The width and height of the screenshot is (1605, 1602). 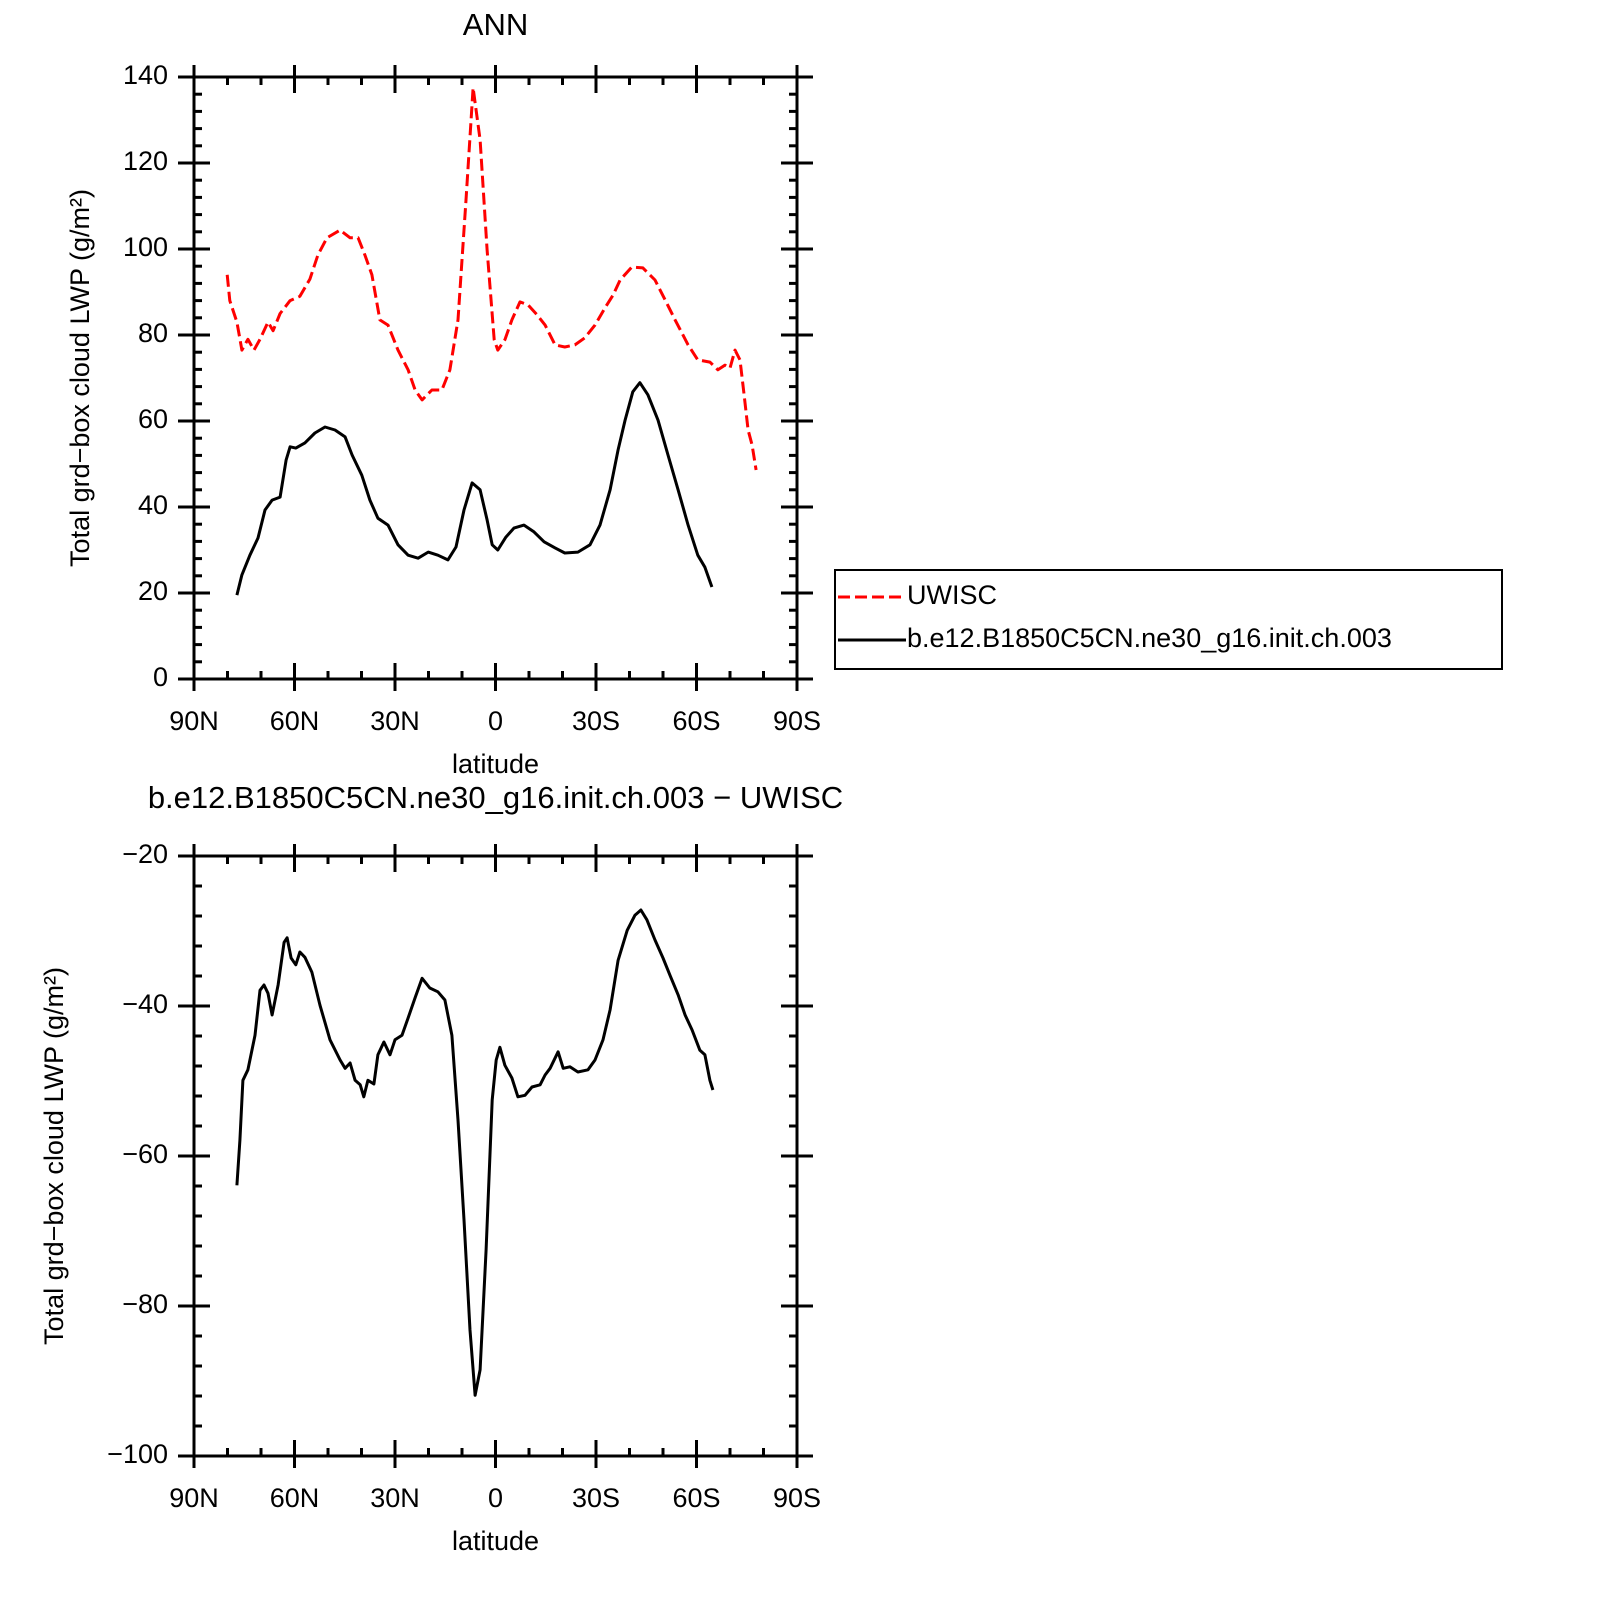 What do you see at coordinates (145, 75) in the screenshot?
I see `y-tick-label: 140` at bounding box center [145, 75].